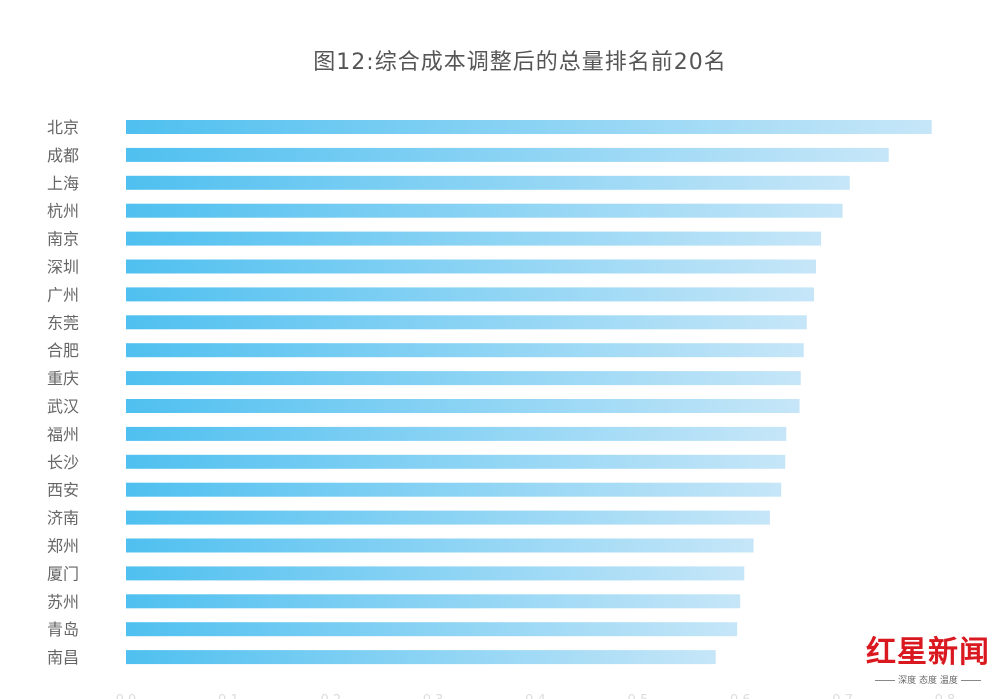  I want to click on category-label: 长沙, so click(63, 462).